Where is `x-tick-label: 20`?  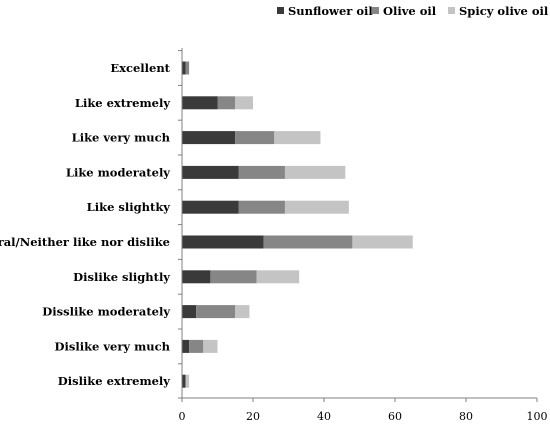
x-tick-label: 20 is located at coordinates (253, 416).